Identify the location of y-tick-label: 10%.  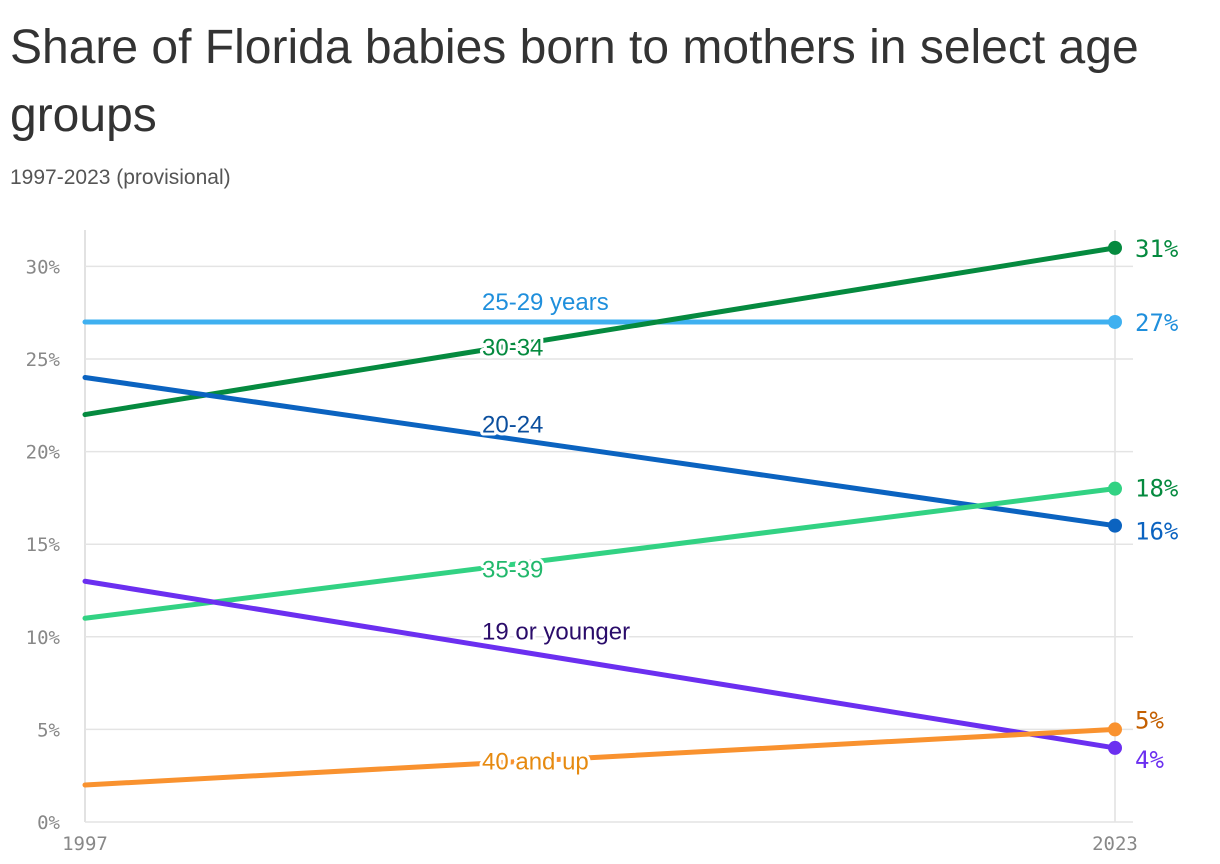
(43, 638).